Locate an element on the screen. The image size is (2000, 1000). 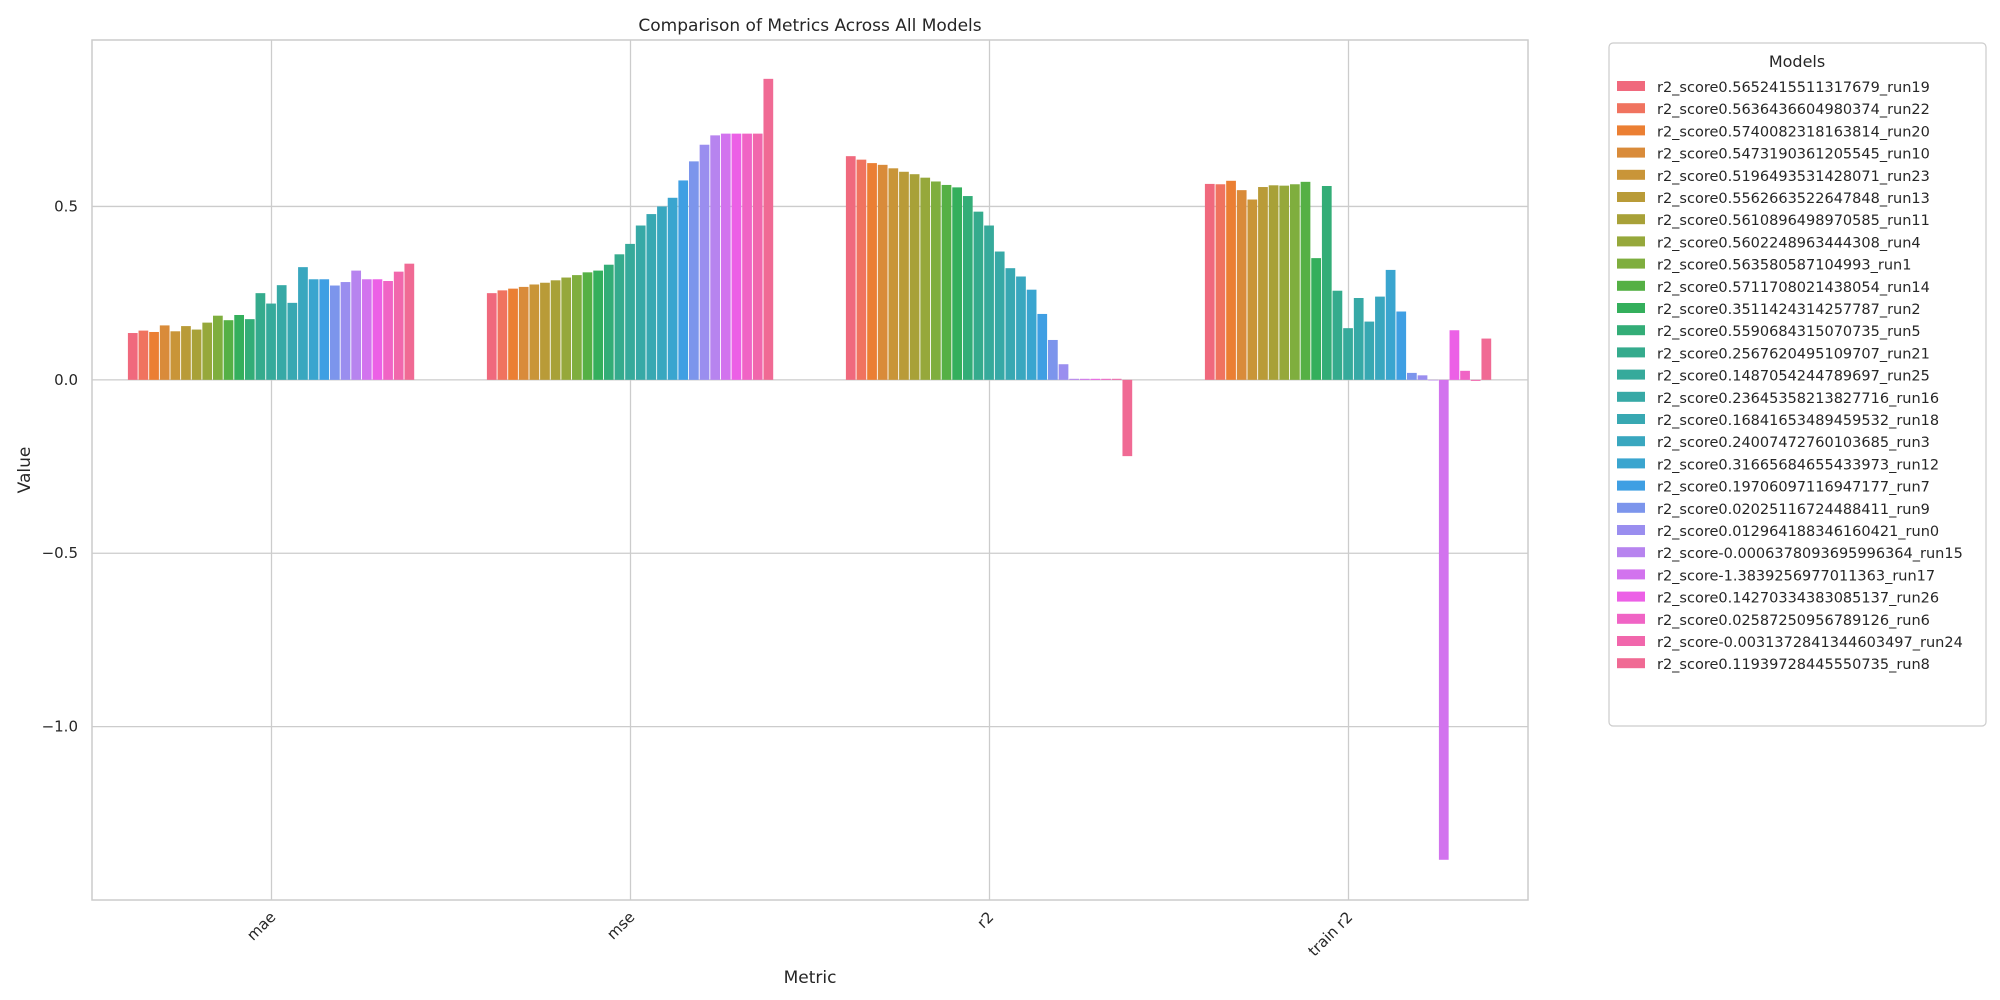
legend-label: r2_score0.3511424314257787_run2 is located at coordinates (1789, 310).